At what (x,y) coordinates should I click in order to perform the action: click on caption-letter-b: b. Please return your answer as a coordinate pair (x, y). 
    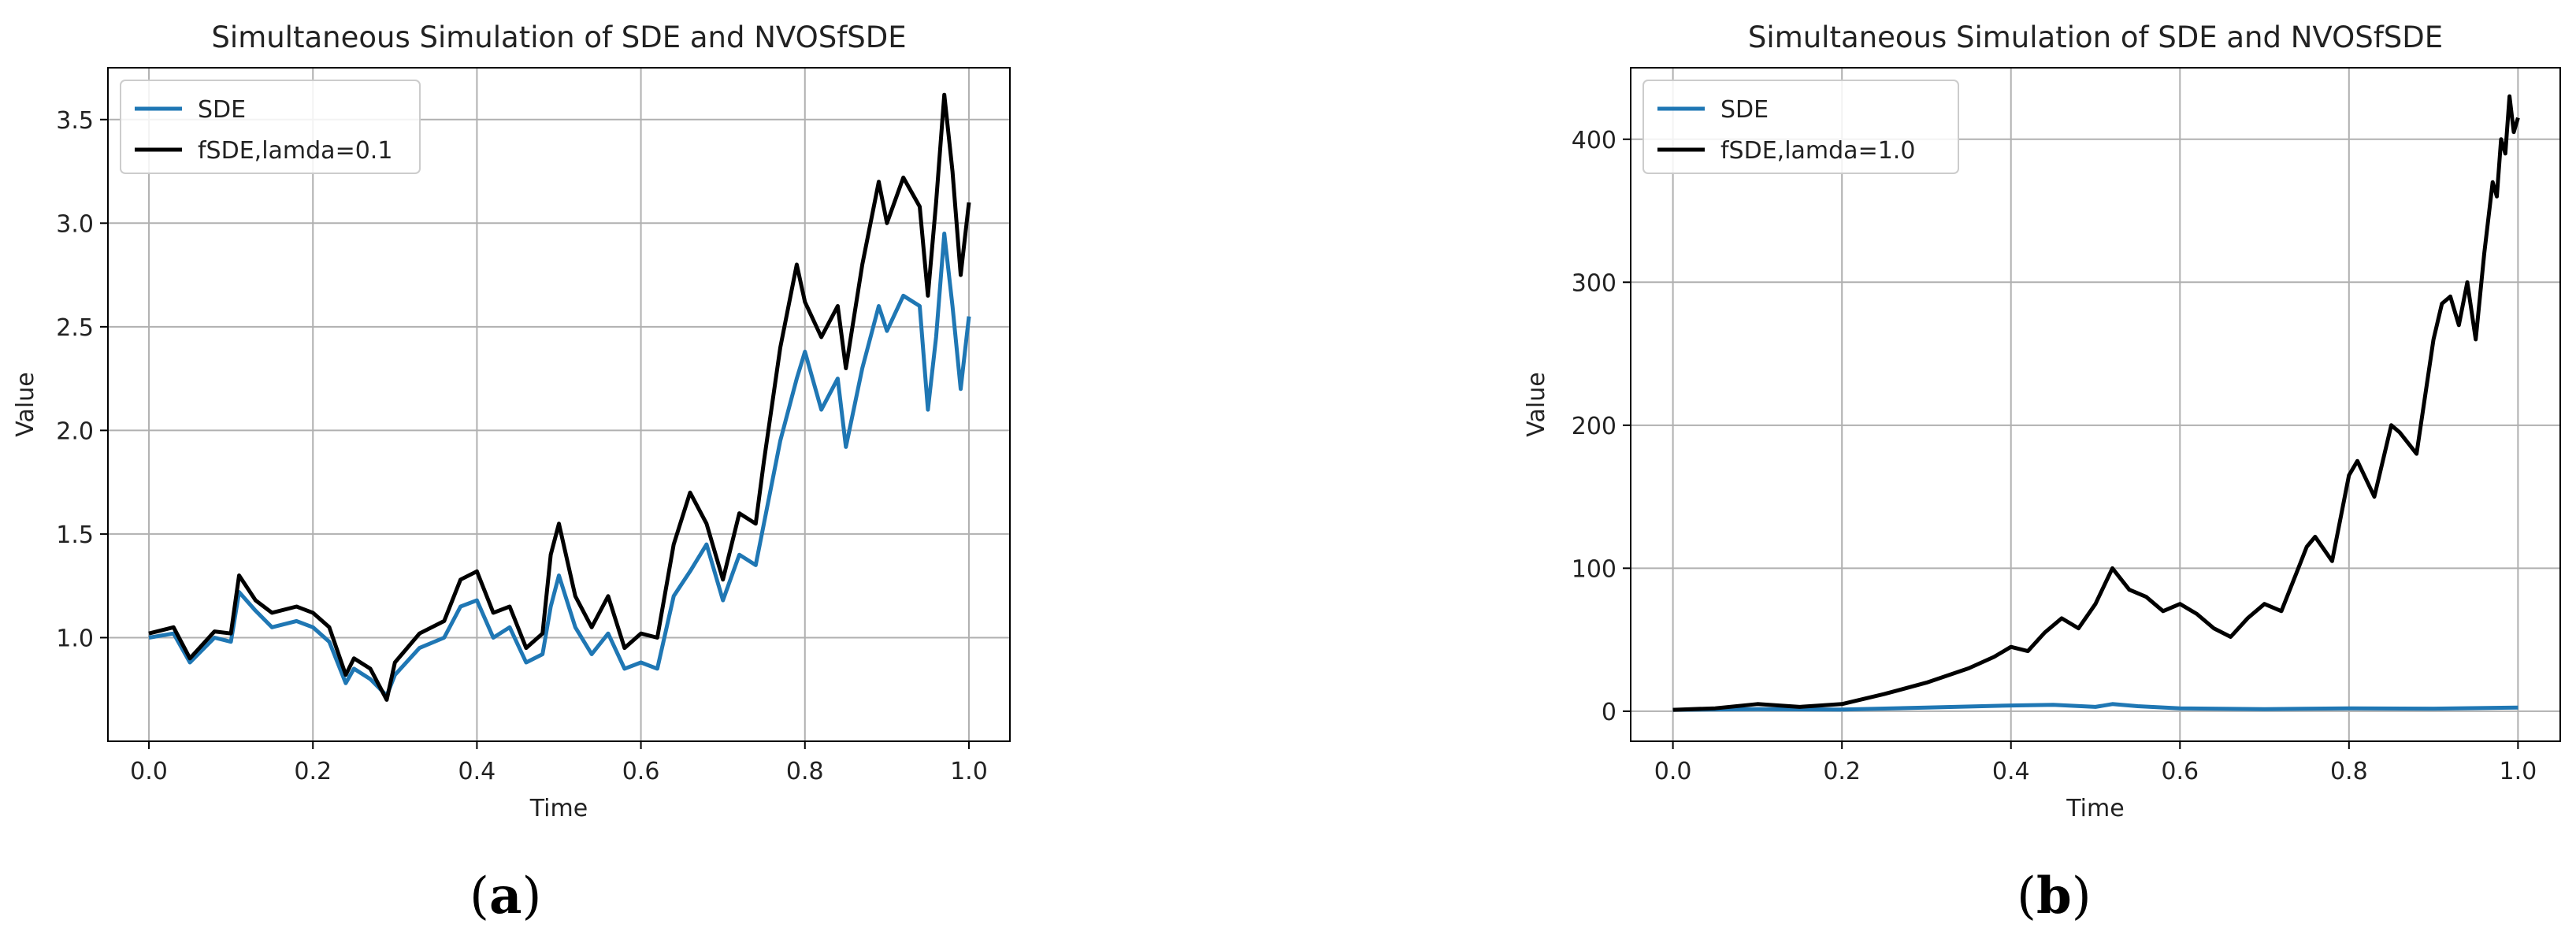
    Looking at the image, I should click on (2054, 896).